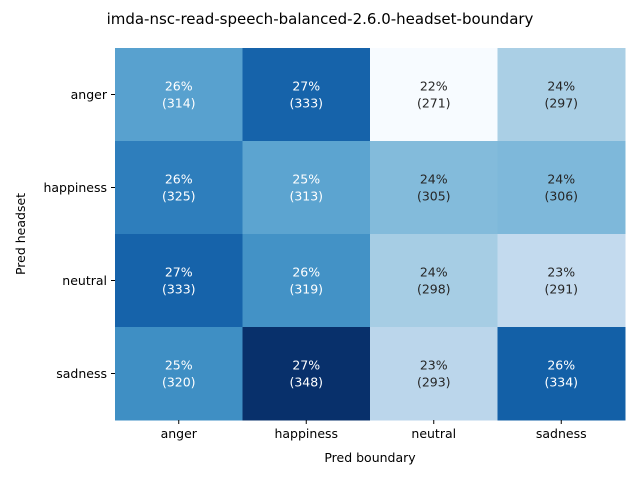 The height and width of the screenshot is (480, 640). What do you see at coordinates (306, 289) in the screenshot?
I see `cell-count-label: (319)` at bounding box center [306, 289].